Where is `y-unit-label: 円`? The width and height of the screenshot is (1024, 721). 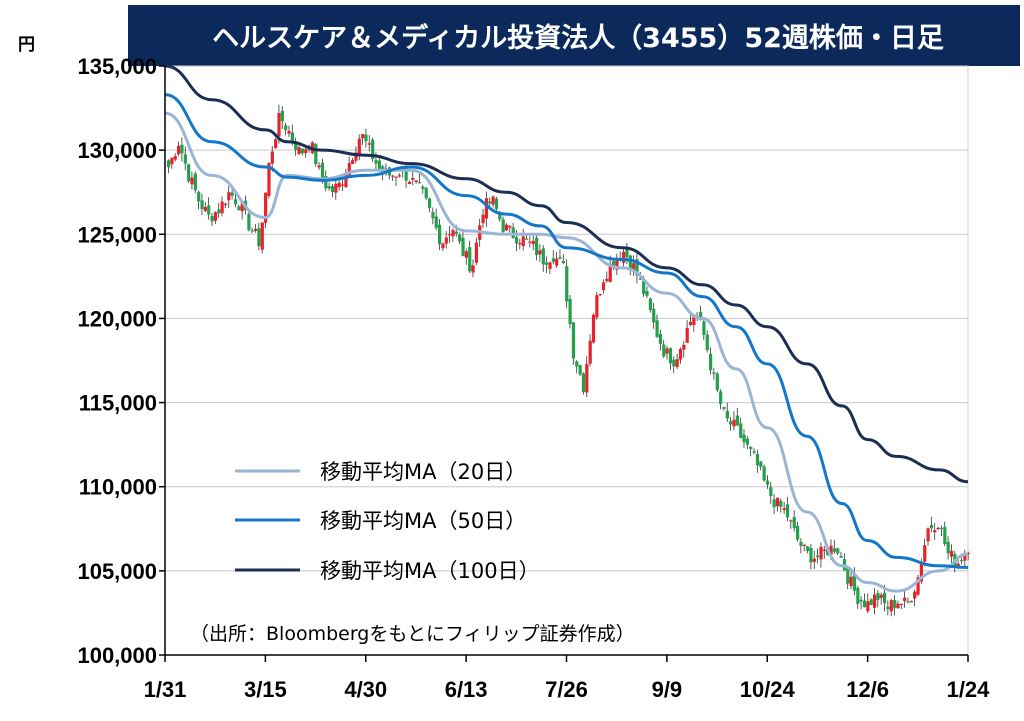 y-unit-label: 円 is located at coordinates (26, 45).